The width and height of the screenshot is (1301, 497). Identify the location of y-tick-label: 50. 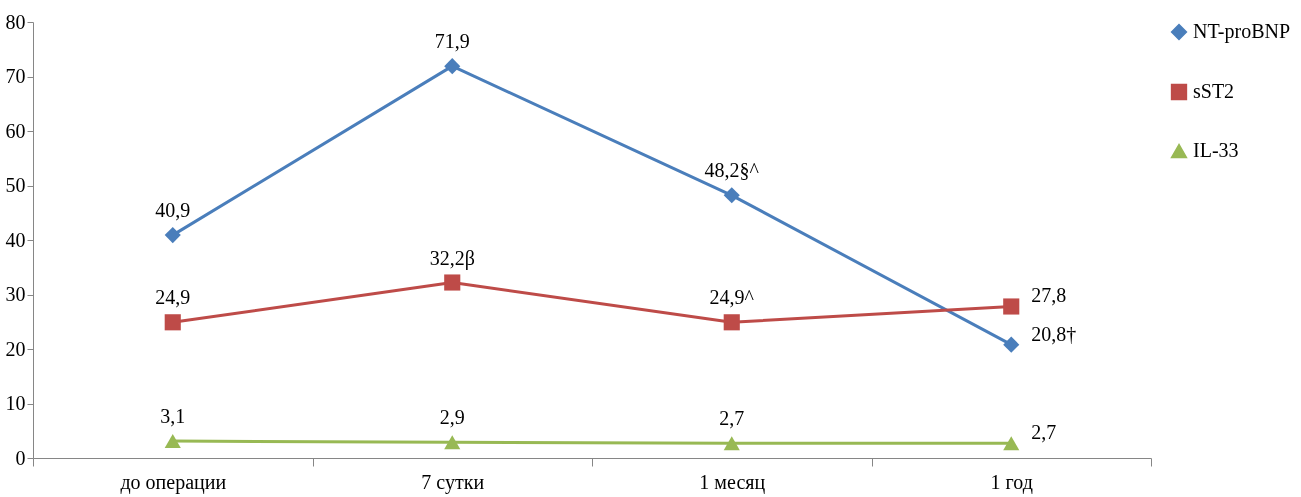
(15, 185).